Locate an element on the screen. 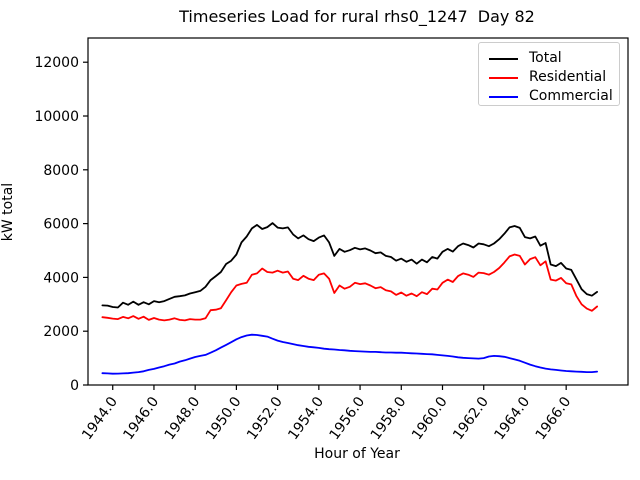  legend: Total Residential Commercial is located at coordinates (549, 74).